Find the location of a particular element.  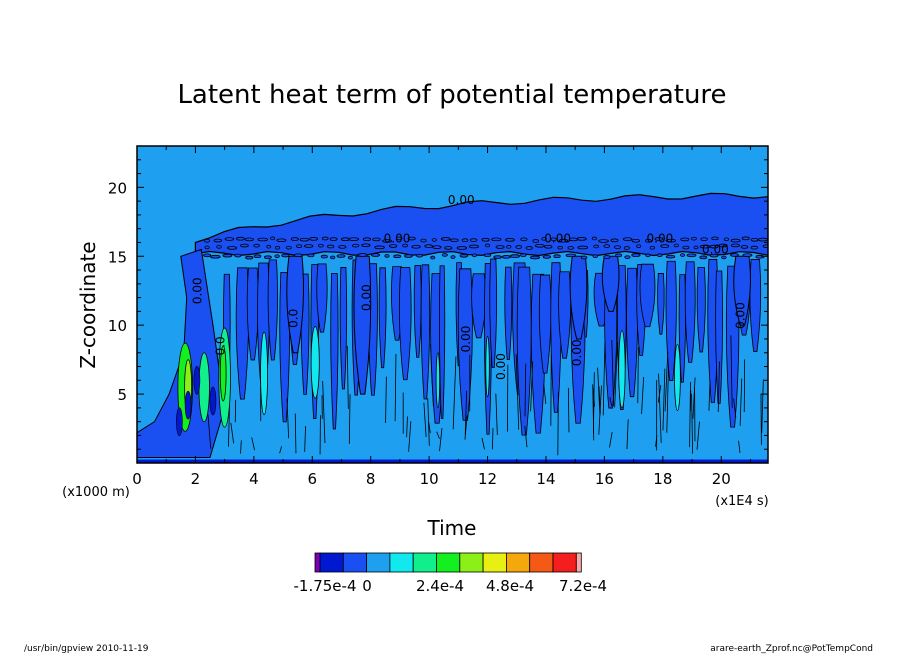

x-tick-label: 4 is located at coordinates (254, 479).